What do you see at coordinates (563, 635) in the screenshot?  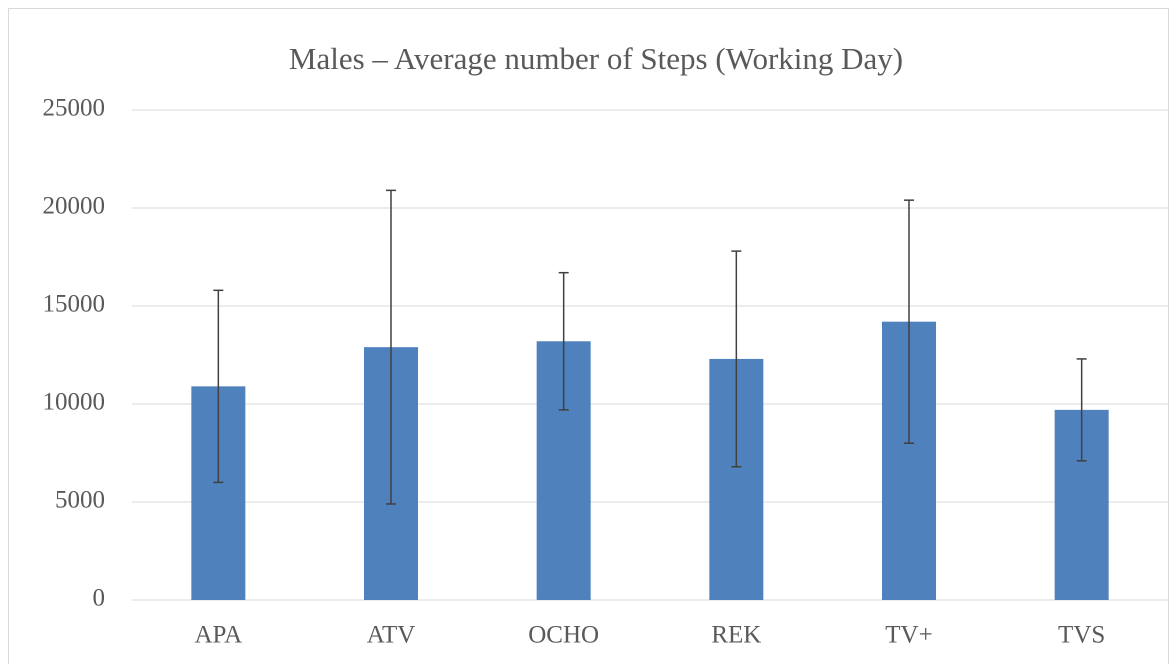 I see `x-tick-label: OCHO` at bounding box center [563, 635].